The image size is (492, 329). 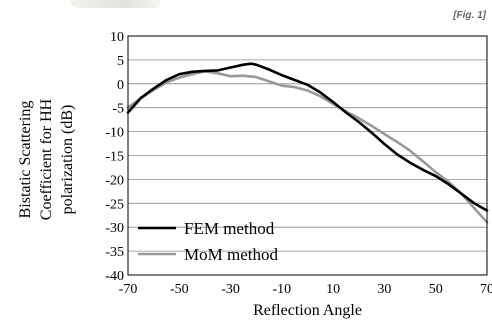 I want to click on y-tick-label: 10, so click(x=117, y=37).